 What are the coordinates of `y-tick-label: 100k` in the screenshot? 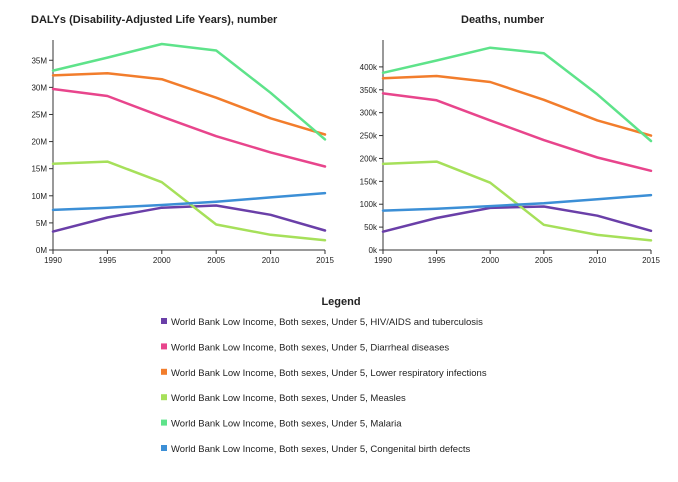 It's located at (369, 204).